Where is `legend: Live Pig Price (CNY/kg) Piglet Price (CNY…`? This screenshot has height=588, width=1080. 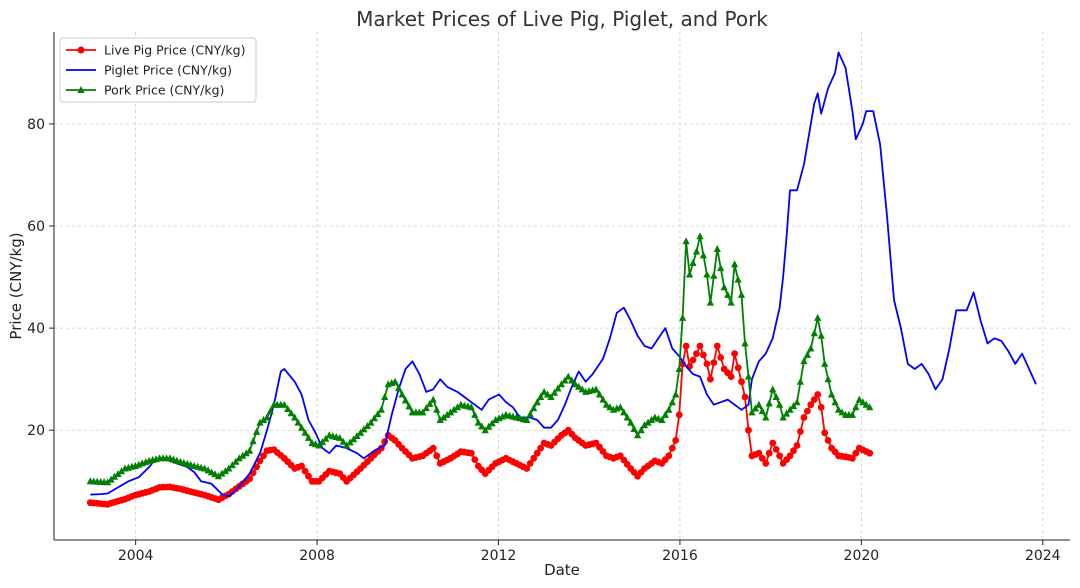
legend: Live Pig Price (CNY/kg) Piglet Price (CNY… is located at coordinates (158, 70).